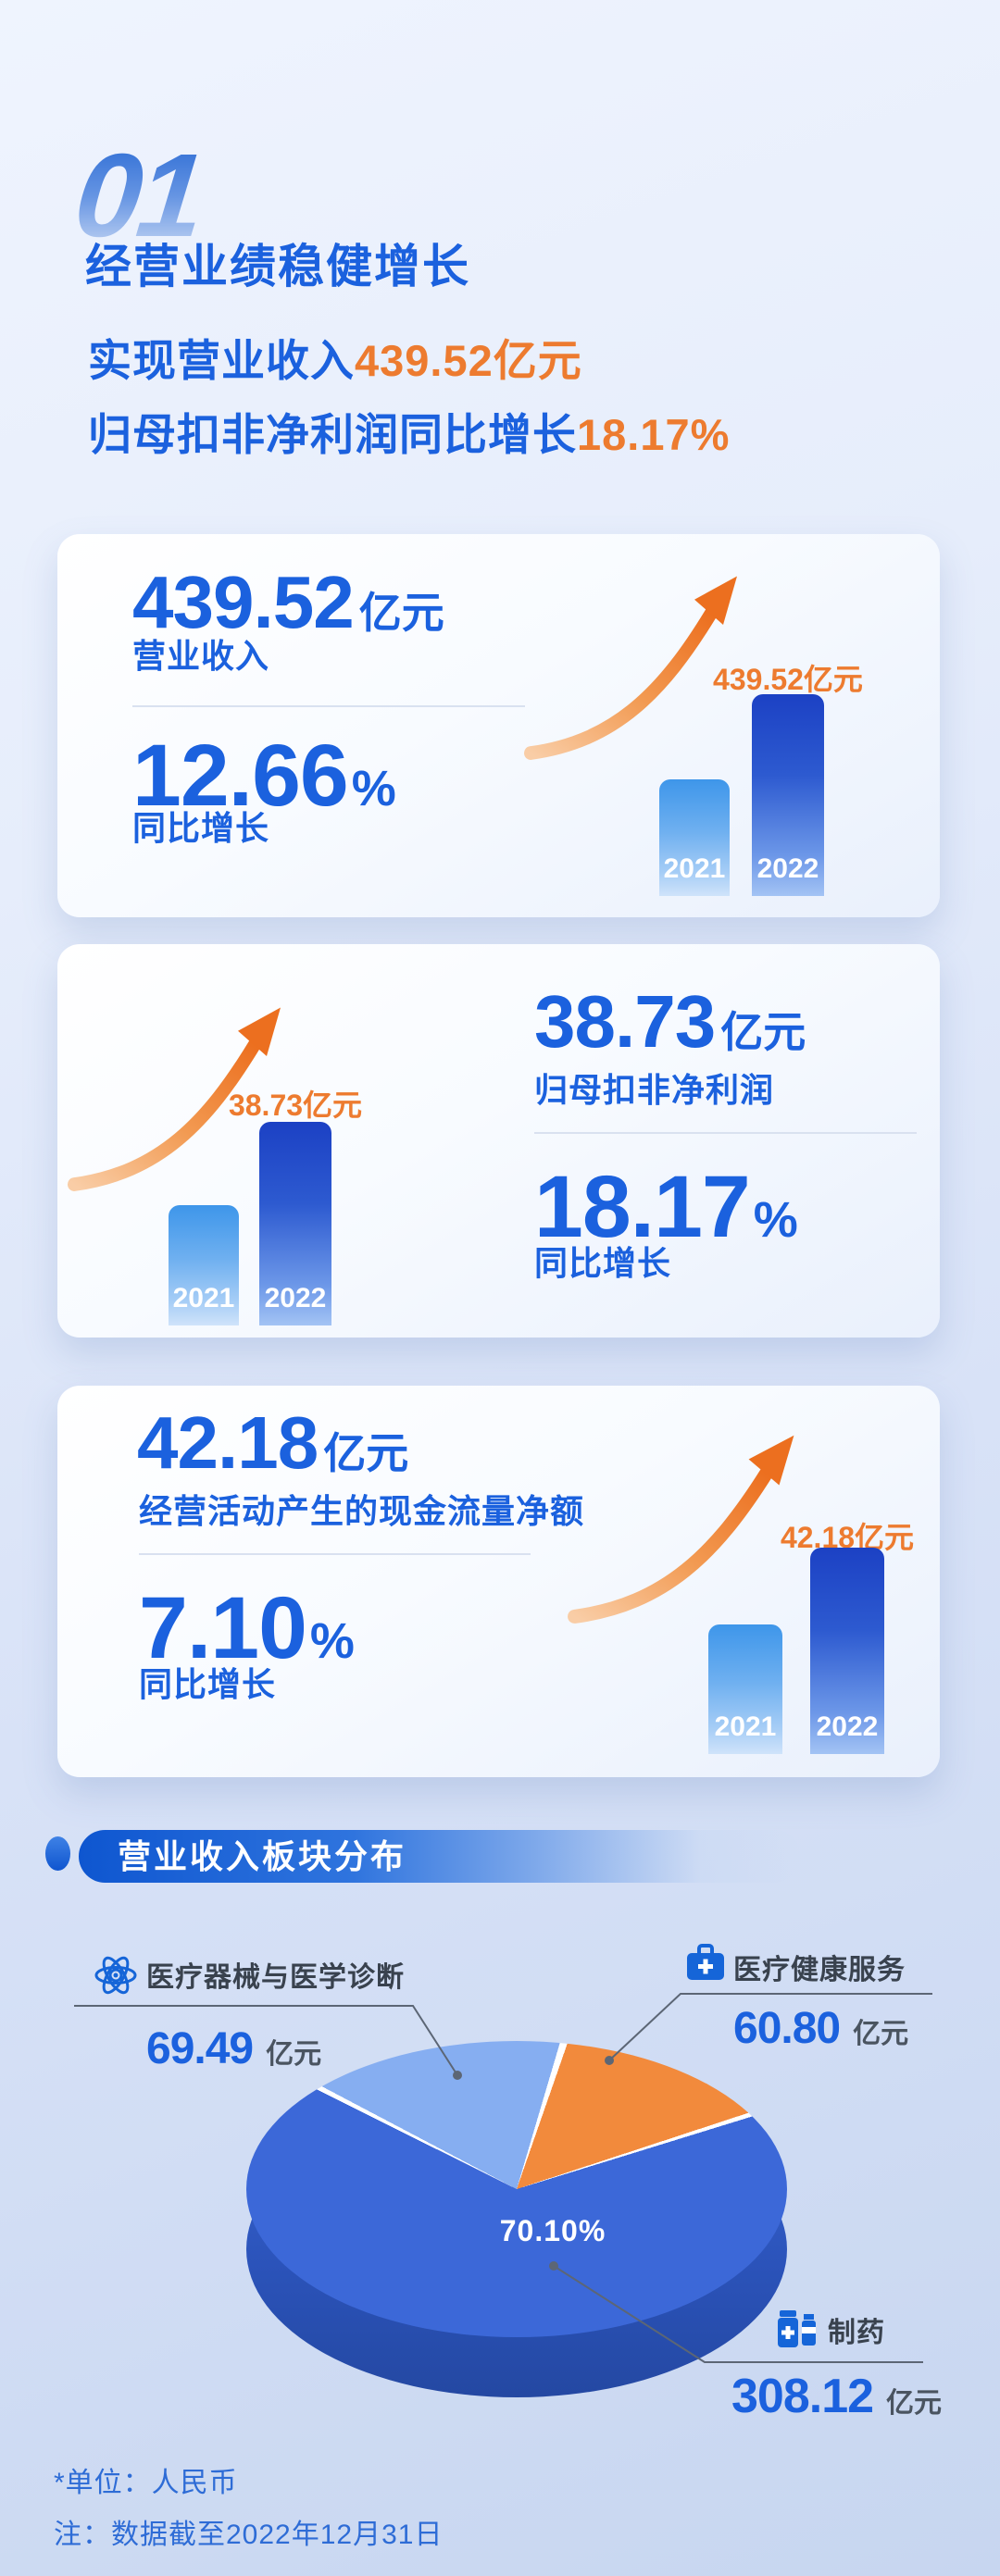  I want to click on segment-health-value: 60.80 亿元, so click(821, 2029).